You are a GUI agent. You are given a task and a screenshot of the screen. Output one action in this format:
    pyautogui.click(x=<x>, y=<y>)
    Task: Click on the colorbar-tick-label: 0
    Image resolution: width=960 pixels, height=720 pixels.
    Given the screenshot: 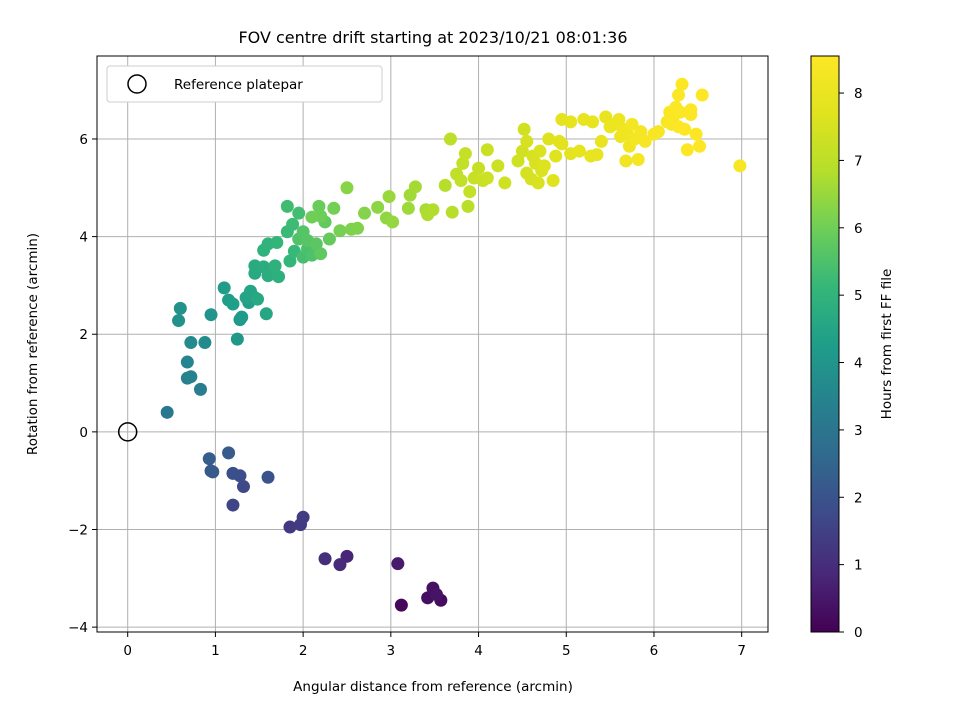 What is the action you would take?
    pyautogui.click(x=858, y=633)
    